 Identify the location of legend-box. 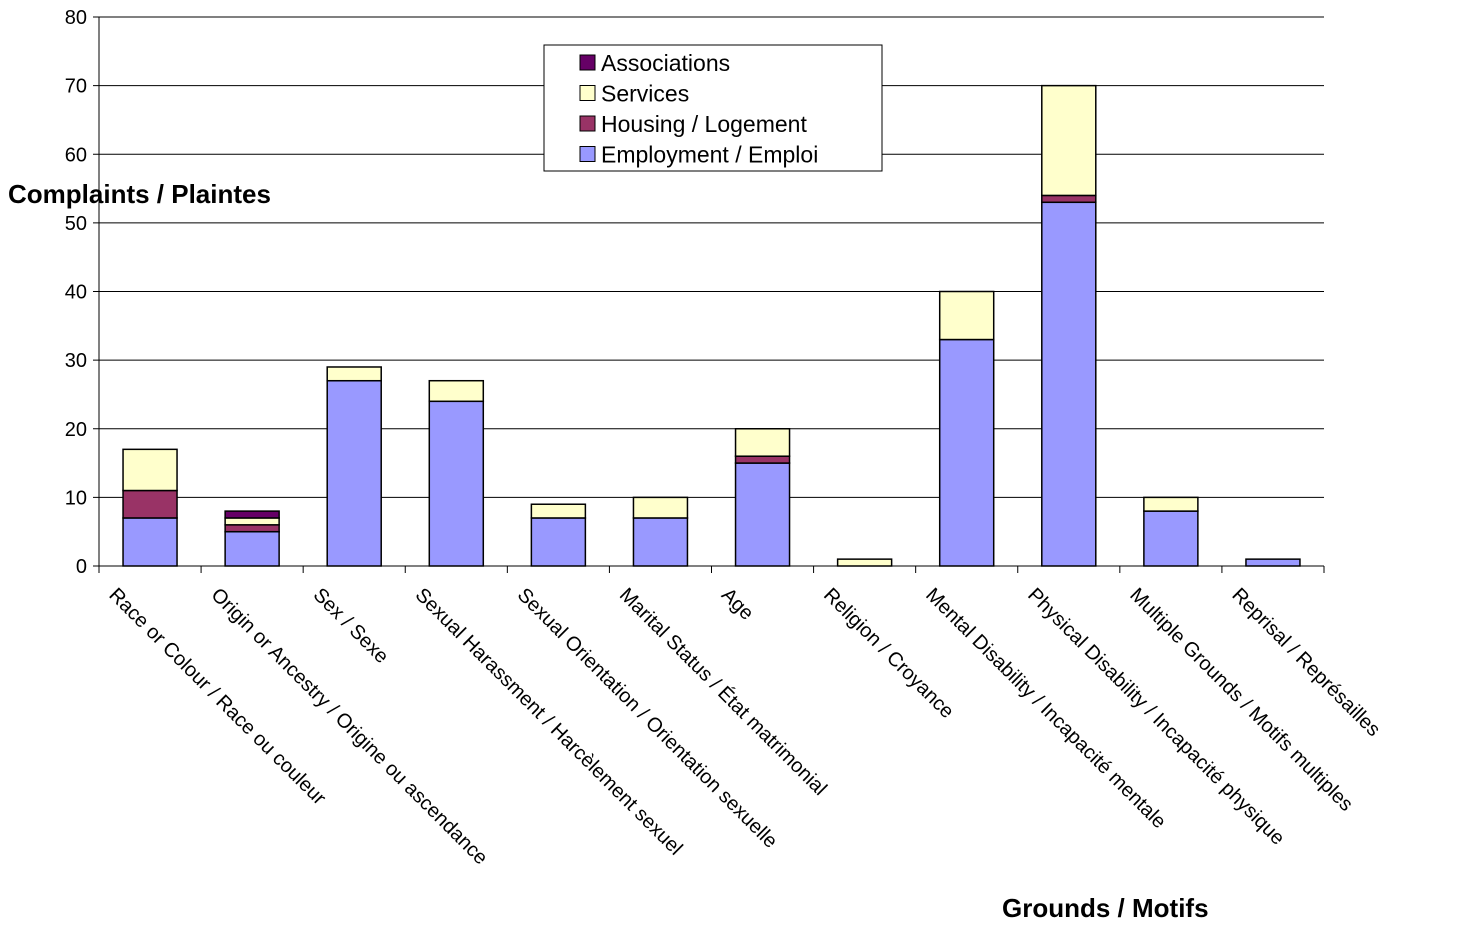
(713, 108).